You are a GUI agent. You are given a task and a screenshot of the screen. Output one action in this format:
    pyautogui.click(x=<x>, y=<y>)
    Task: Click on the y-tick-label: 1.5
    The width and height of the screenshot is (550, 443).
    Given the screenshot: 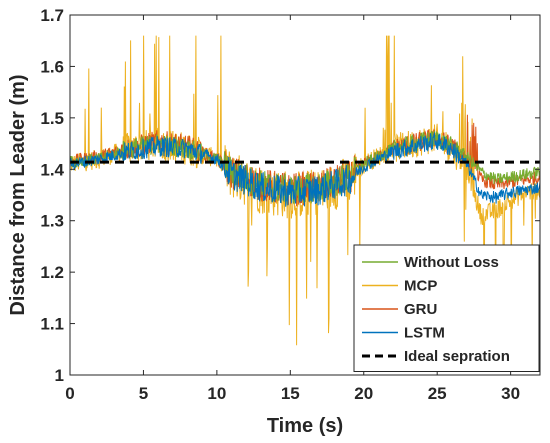 What is the action you would take?
    pyautogui.click(x=52, y=118)
    